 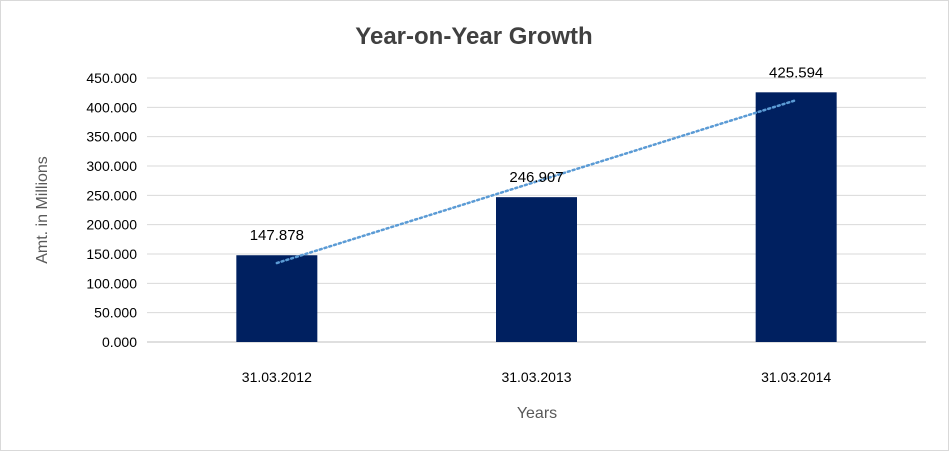 What do you see at coordinates (796, 377) in the screenshot?
I see `x-tick-label: 31.03.2014` at bounding box center [796, 377].